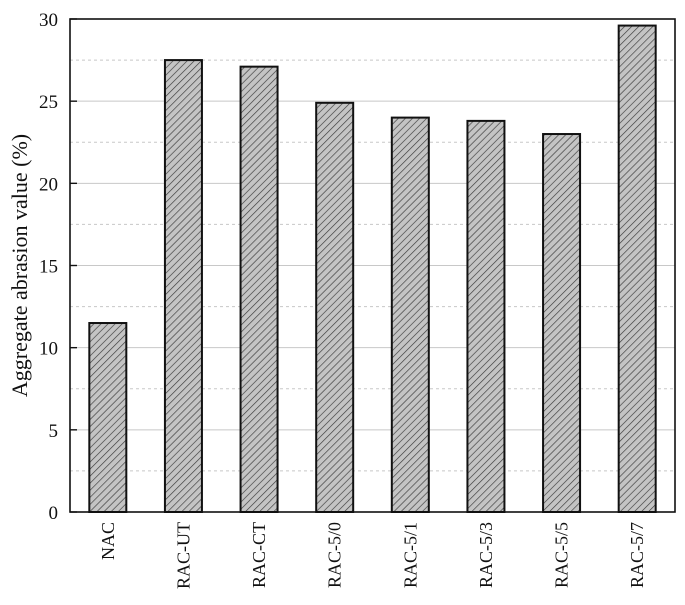  I want to click on x-category-label: RAC-5/7, so click(637, 555).